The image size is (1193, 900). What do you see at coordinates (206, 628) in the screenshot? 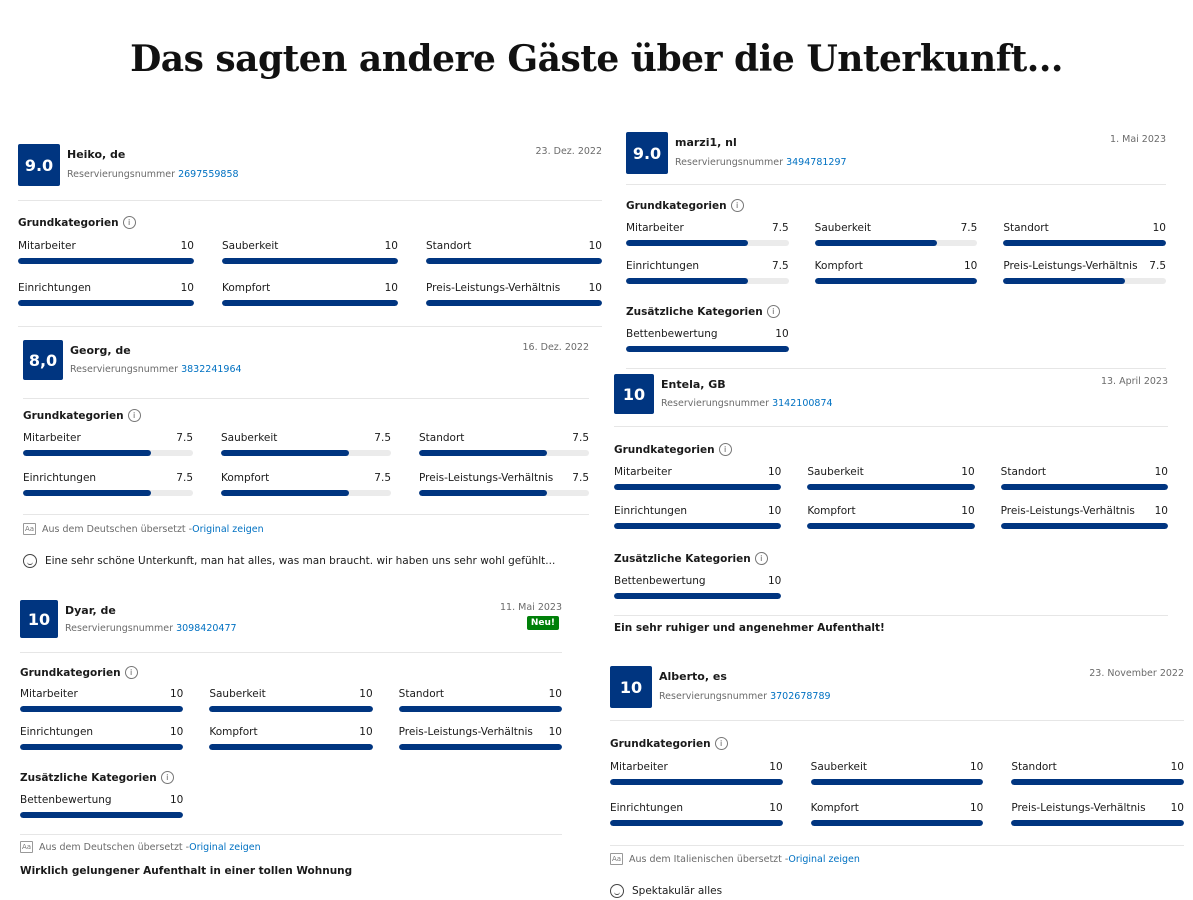
I see `reservation-number-link: 3098420477` at bounding box center [206, 628].